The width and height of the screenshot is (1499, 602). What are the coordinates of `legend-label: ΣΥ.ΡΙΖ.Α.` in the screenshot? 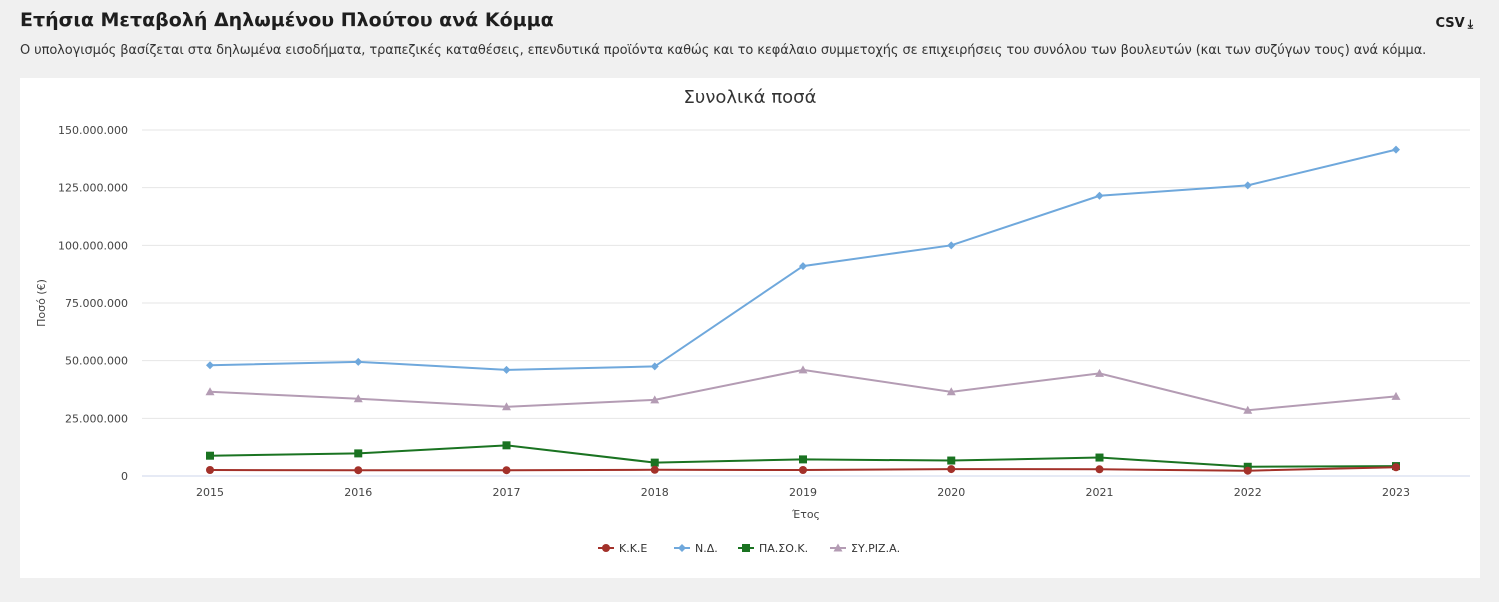 It's located at (875, 548).